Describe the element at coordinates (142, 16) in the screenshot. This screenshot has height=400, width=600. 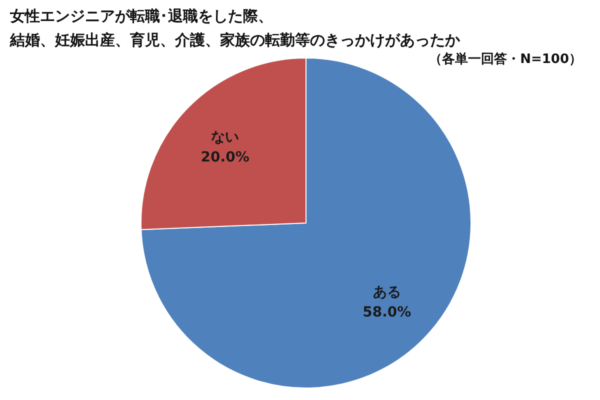
I see `chart-title: 女性エンジニアが転職･退職をした際、` at that location.